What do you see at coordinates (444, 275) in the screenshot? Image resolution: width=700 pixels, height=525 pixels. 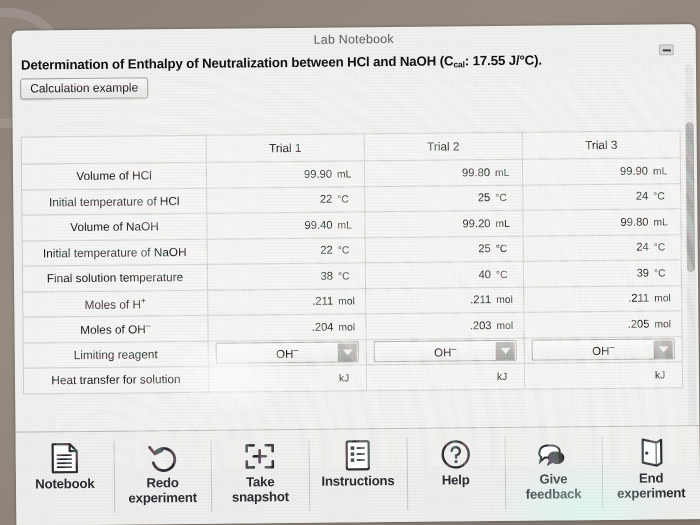 I see `cell-trial-2: 40 °C` at bounding box center [444, 275].